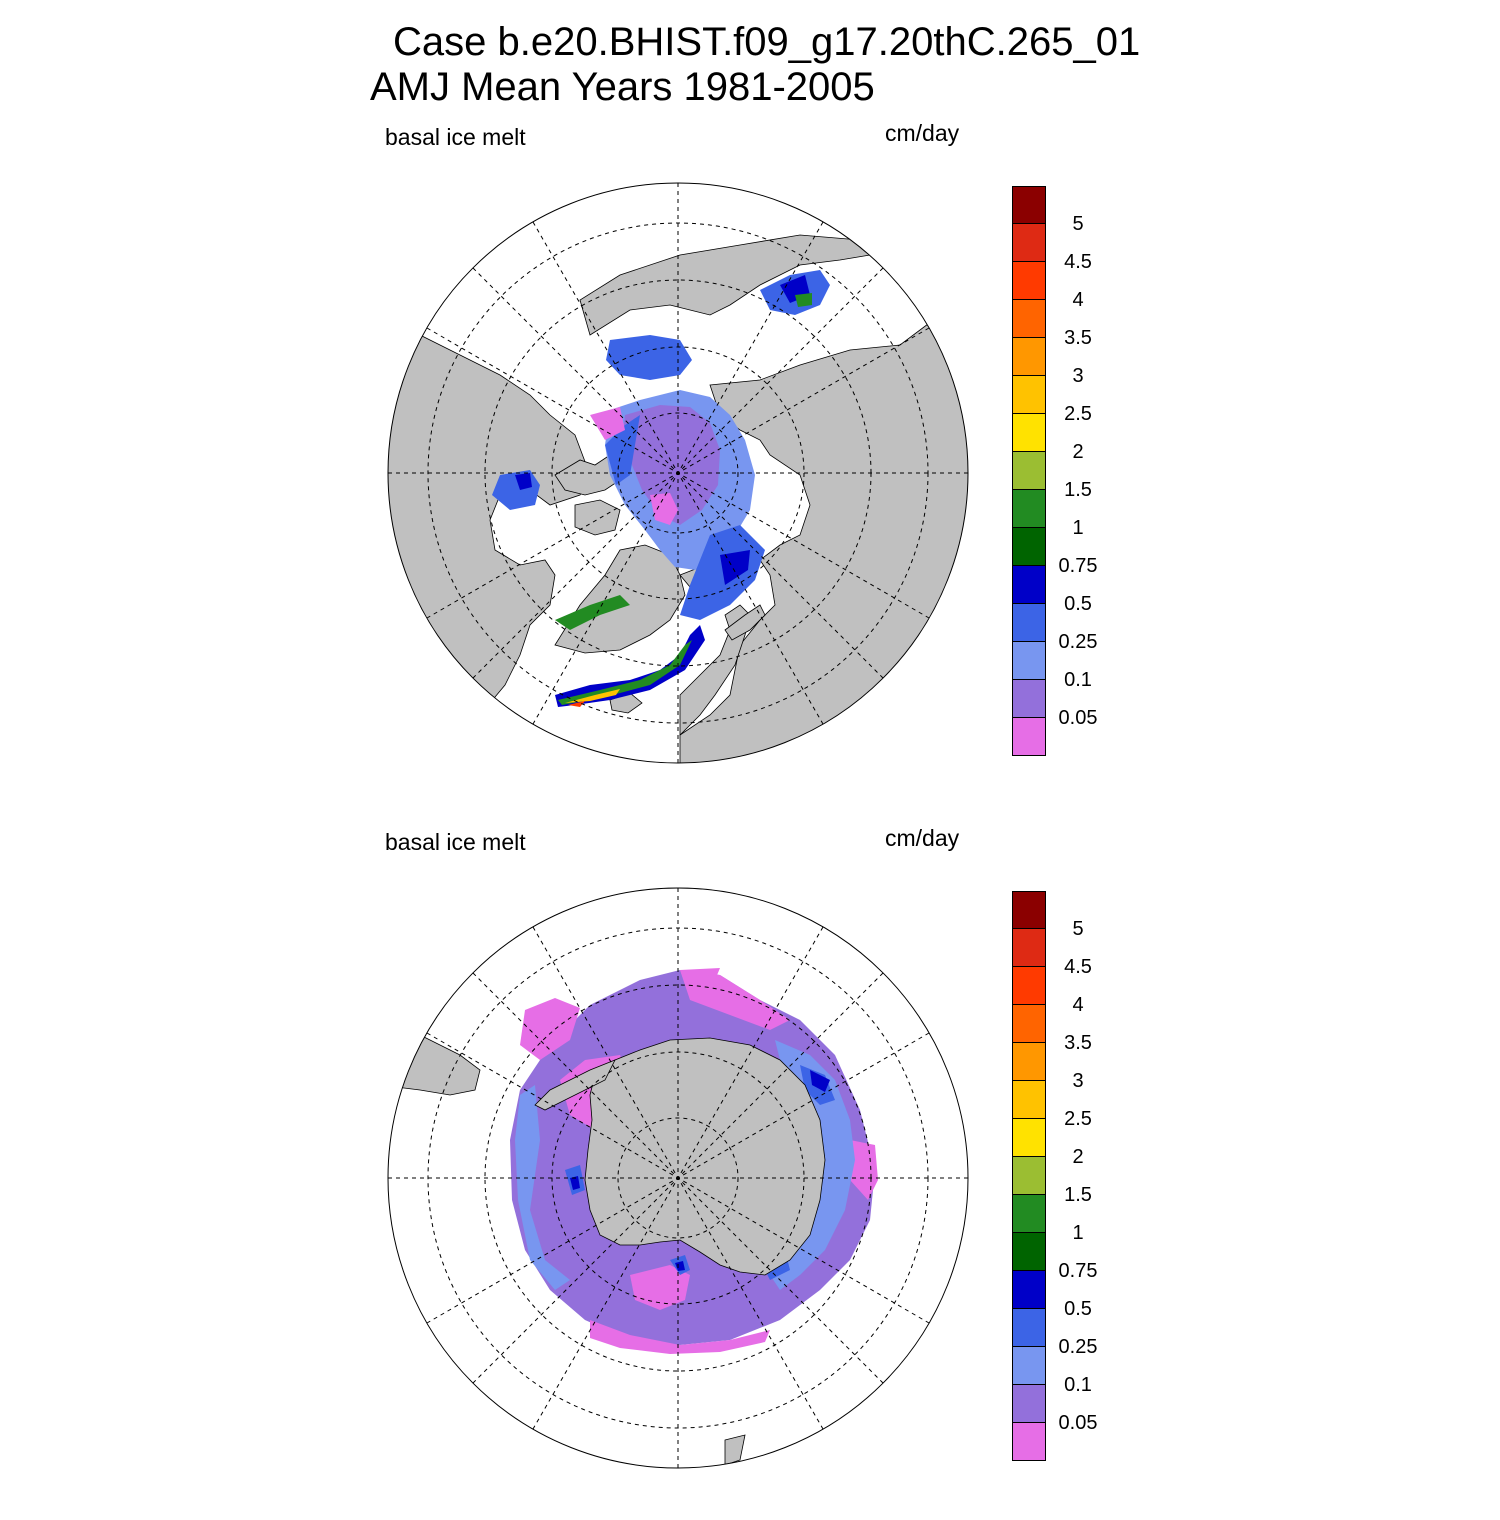 The image size is (1500, 1520). Describe the element at coordinates (661, 488) in the screenshot. I see `melt-field-north` at that location.